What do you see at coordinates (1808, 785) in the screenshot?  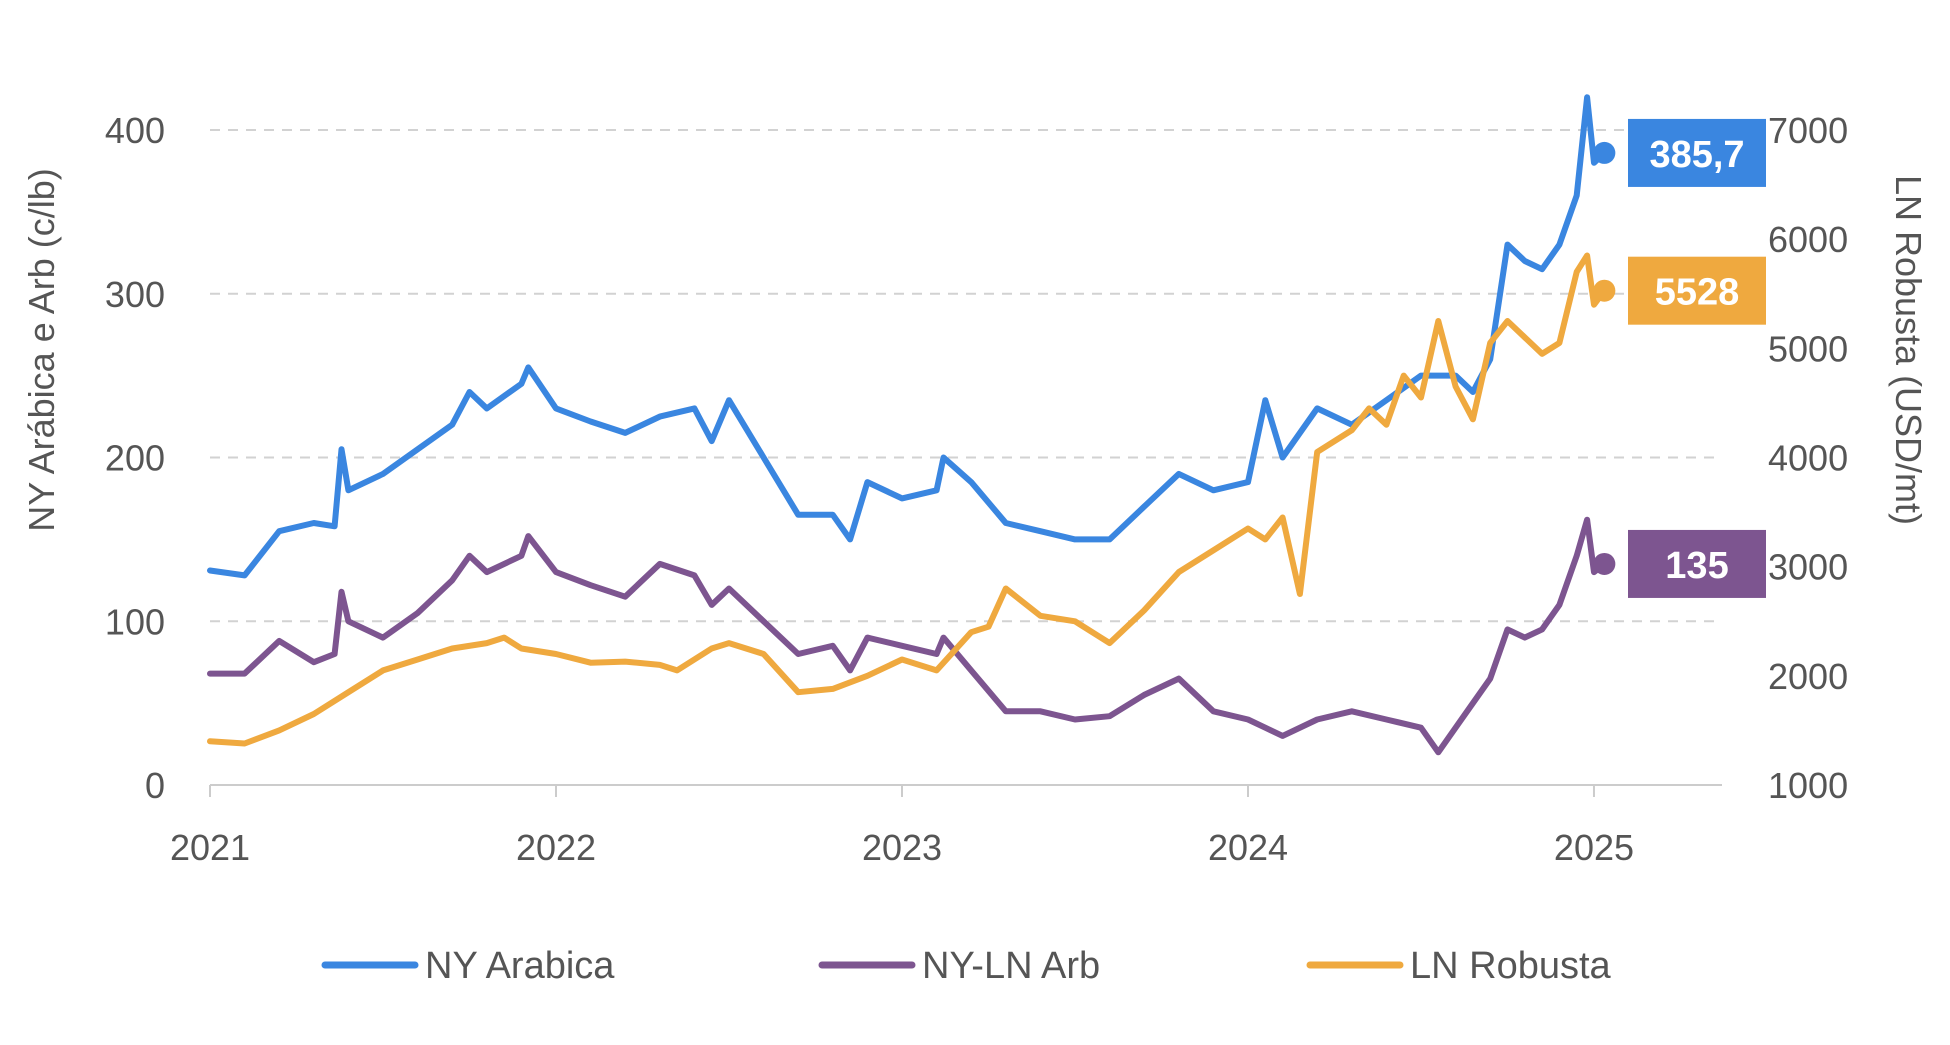 I see `y-right-tick-label: 1000` at bounding box center [1808, 785].